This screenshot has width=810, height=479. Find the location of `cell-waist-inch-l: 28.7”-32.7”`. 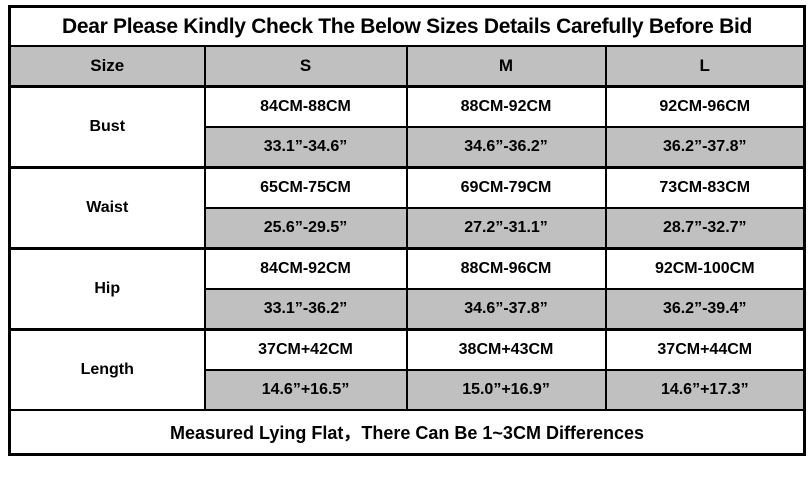

cell-waist-inch-l: 28.7”-32.7” is located at coordinates (705, 228).